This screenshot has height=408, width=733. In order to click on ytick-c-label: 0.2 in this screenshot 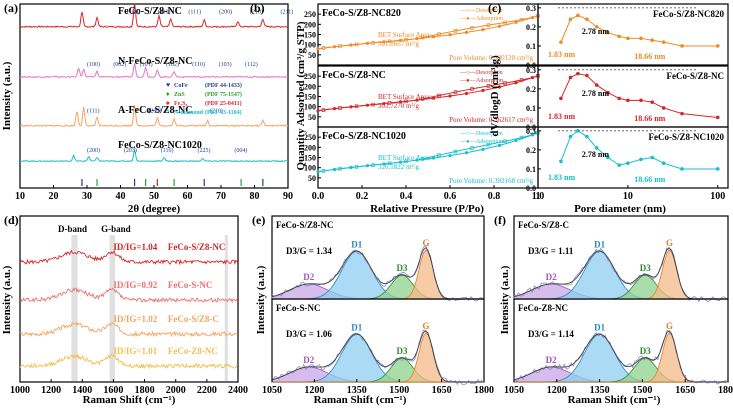, I will do `click(531, 150)`.